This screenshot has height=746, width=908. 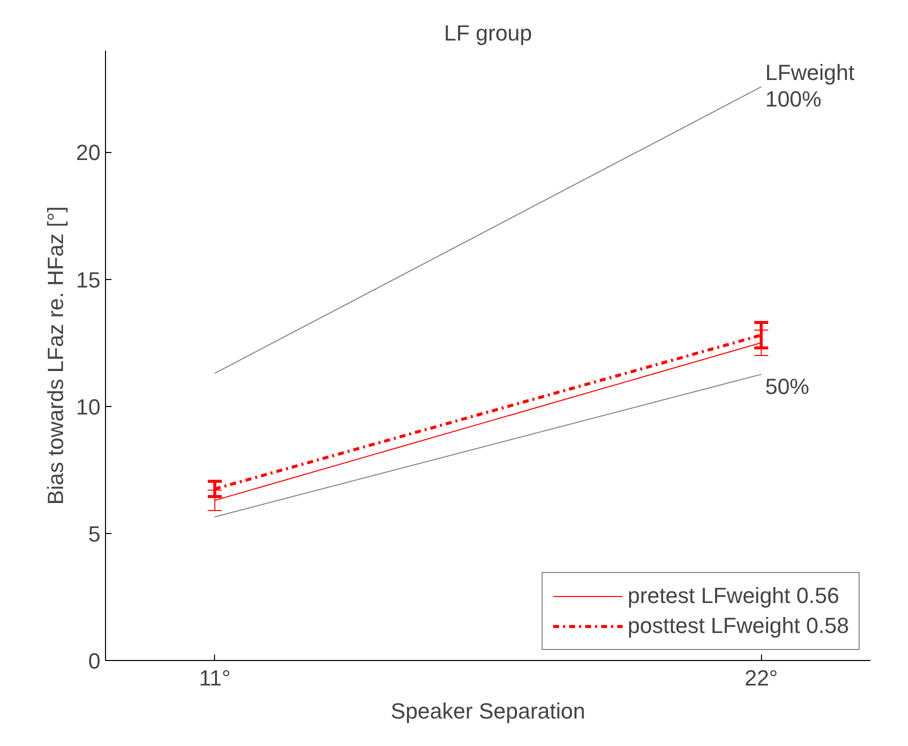 What do you see at coordinates (55, 355) in the screenshot?
I see `y-axis-title: Bias towards LFaz re. HFaz [°]` at bounding box center [55, 355].